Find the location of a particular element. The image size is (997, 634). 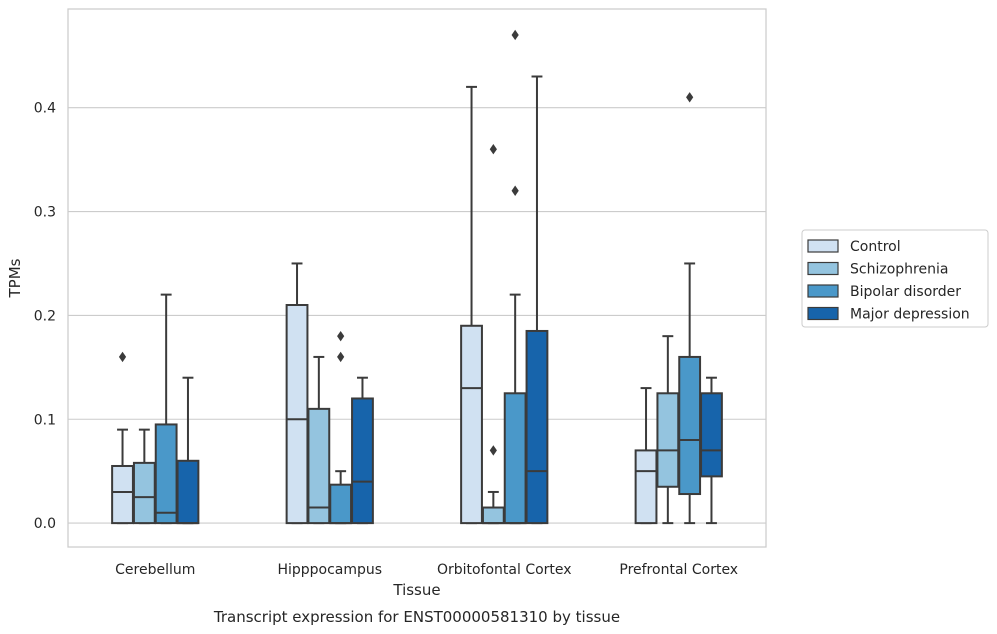

y-tick-label: 0.3 is located at coordinates (45, 213).